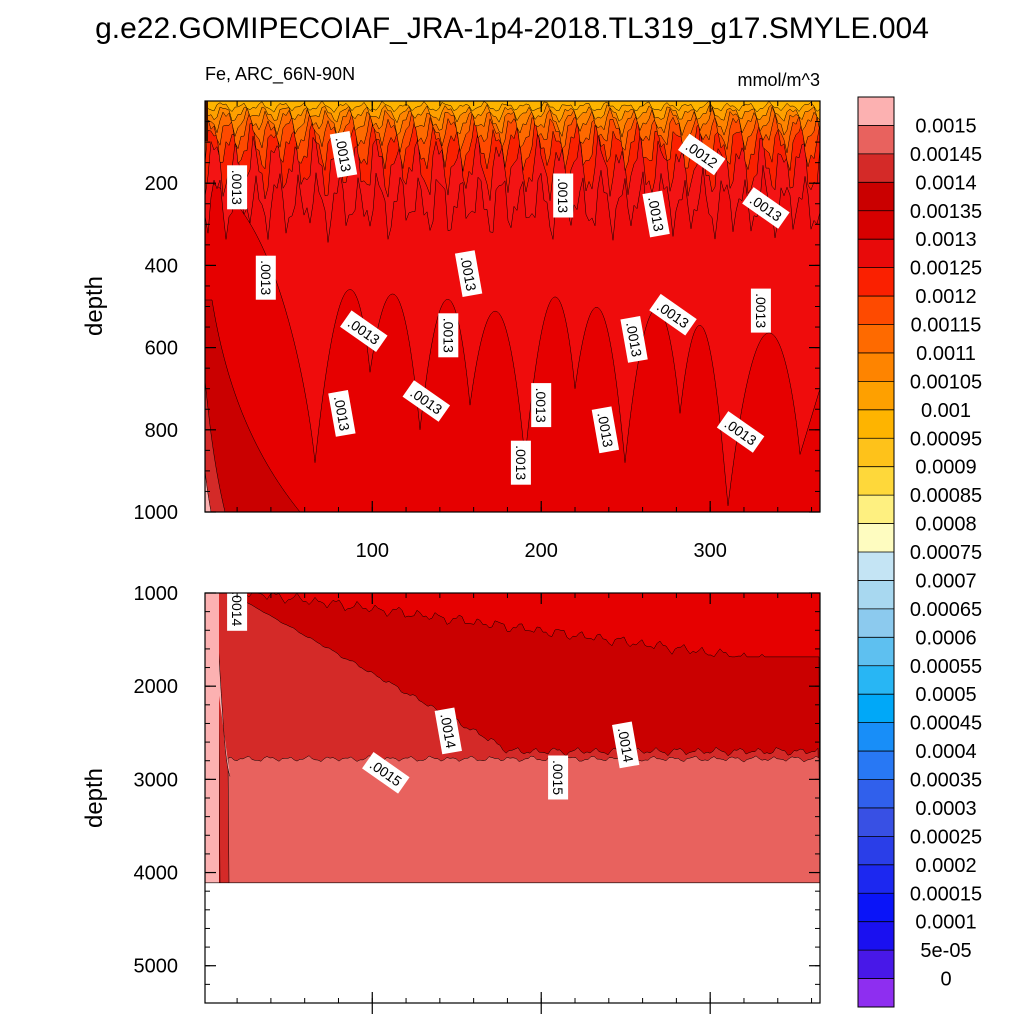 The height and width of the screenshot is (1024, 1024). Describe the element at coordinates (945, 809) in the screenshot. I see `colorbar-label: 0.0003` at that location.